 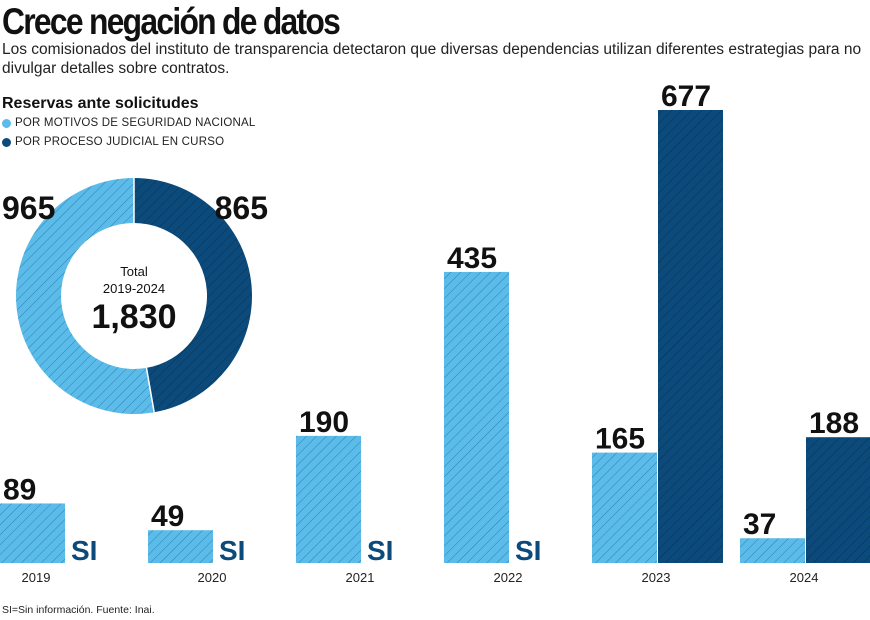 What do you see at coordinates (838, 500) in the screenshot?
I see `bar-judicial-2024` at bounding box center [838, 500].